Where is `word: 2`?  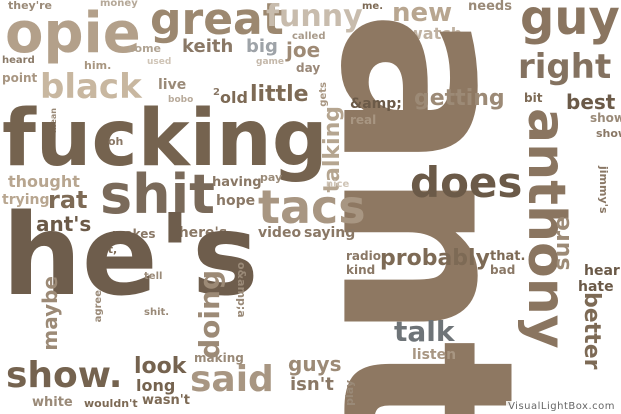
word: 2 is located at coordinates (216, 92).